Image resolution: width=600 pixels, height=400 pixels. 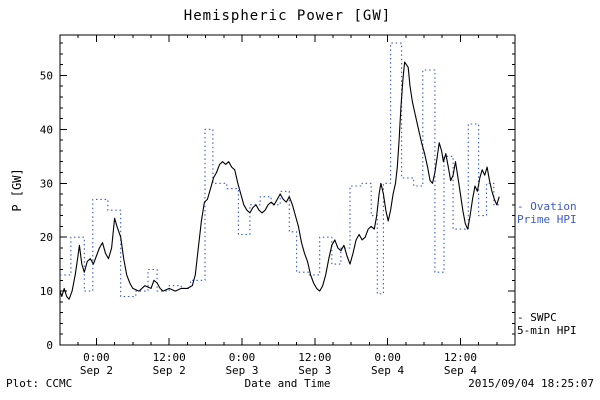 I want to click on y-tick-label: 50, so click(x=46, y=75).